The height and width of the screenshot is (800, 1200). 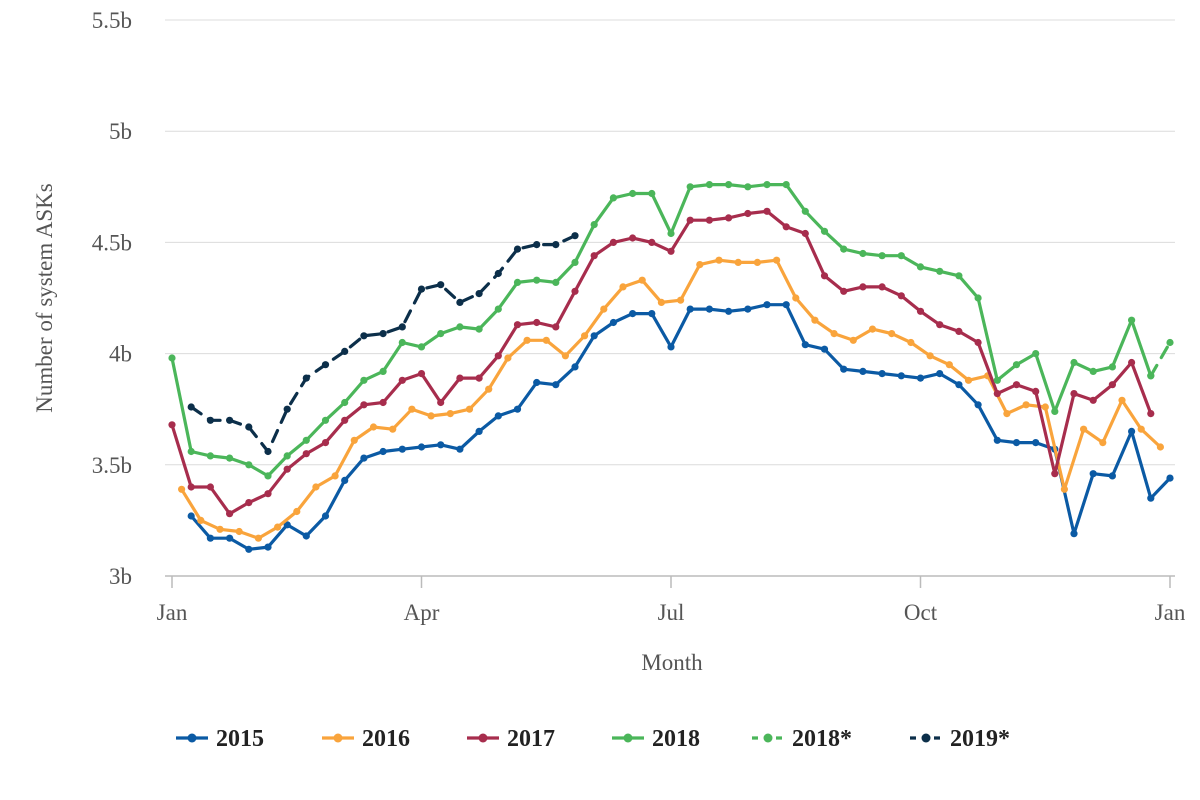 What do you see at coordinates (822, 739) in the screenshot?
I see `legend-label: 2018*` at bounding box center [822, 739].